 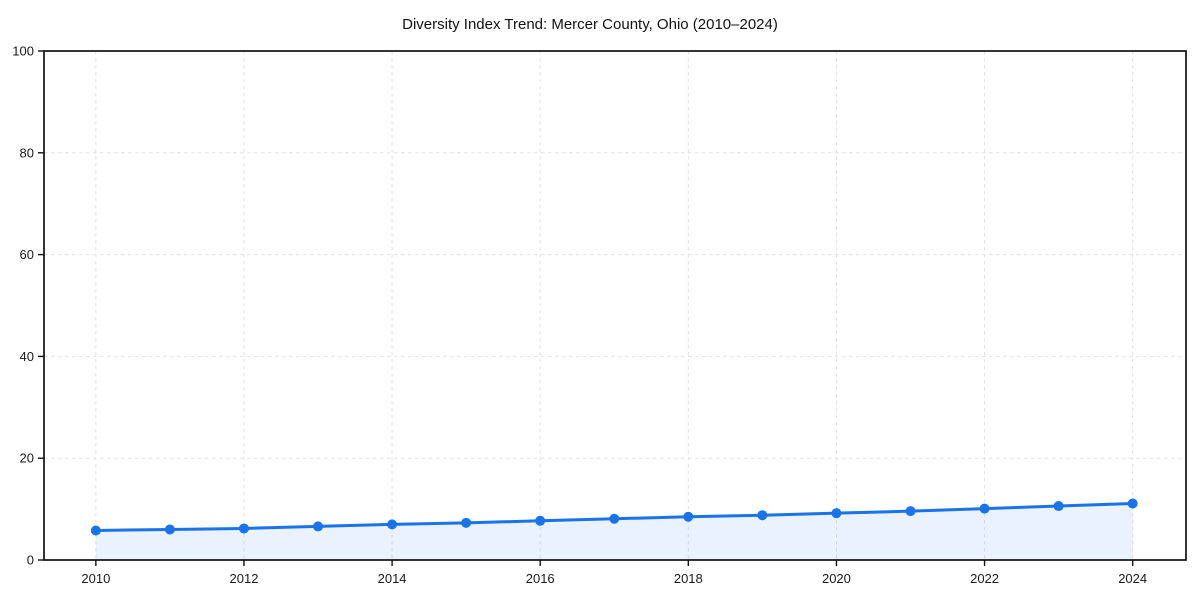 What do you see at coordinates (1132, 578) in the screenshot?
I see `x-axis-tick-label: 2024` at bounding box center [1132, 578].